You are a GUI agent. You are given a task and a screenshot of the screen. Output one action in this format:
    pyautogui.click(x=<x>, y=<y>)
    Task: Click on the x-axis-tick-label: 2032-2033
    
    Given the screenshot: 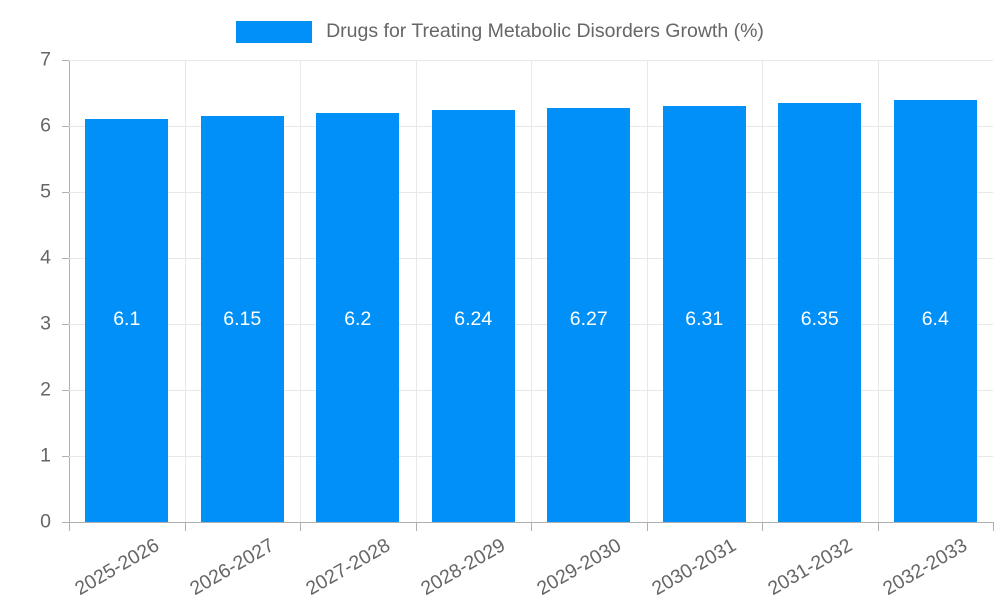 What is the action you would take?
    pyautogui.click(x=925, y=567)
    